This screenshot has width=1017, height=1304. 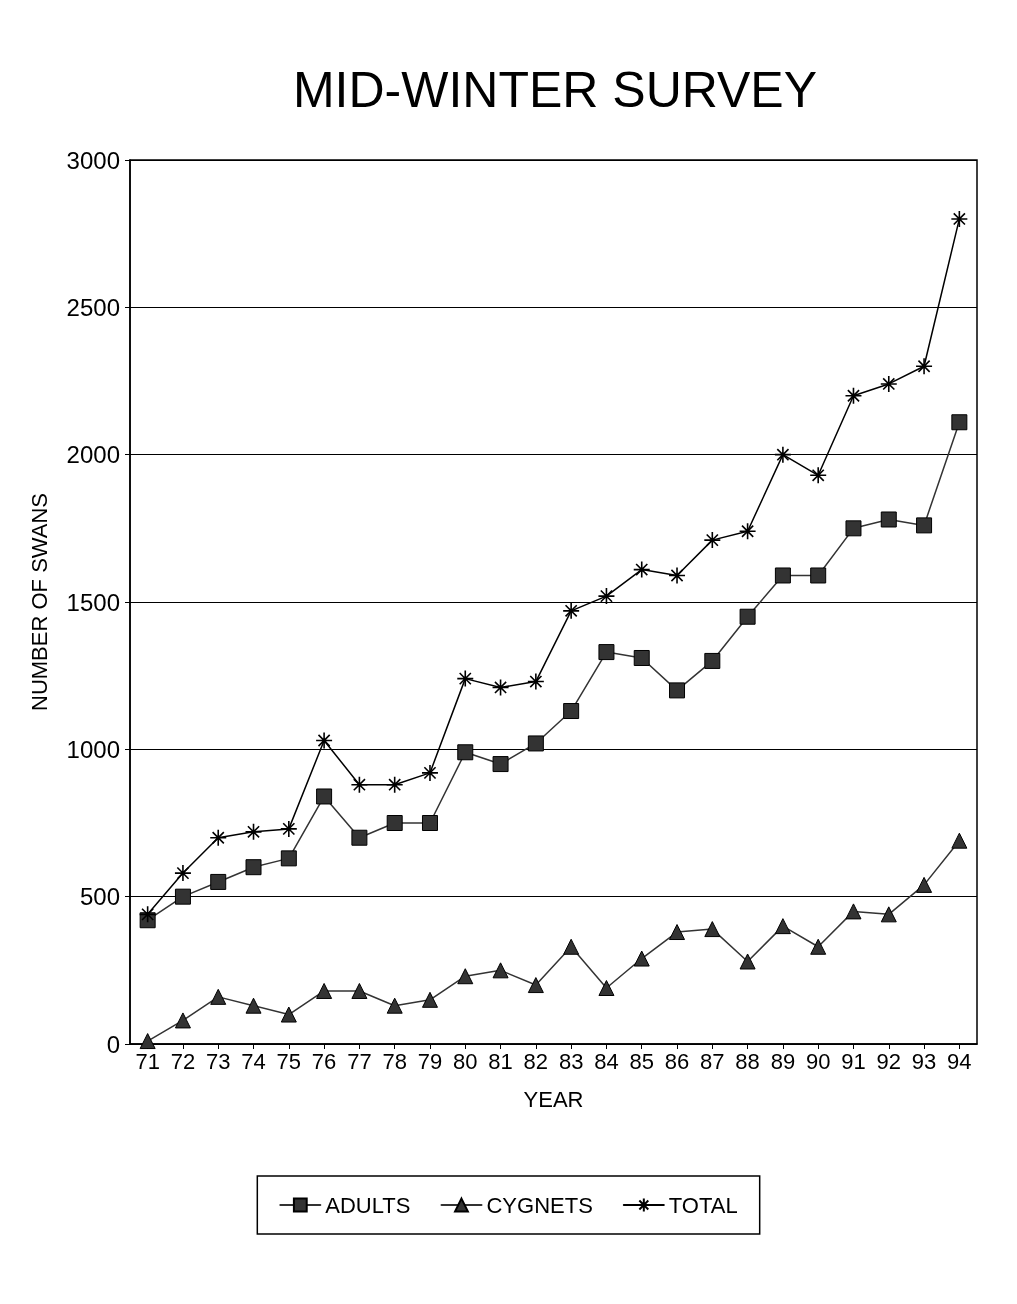 What do you see at coordinates (818, 1061) in the screenshot?
I see `x-tick-label: 90` at bounding box center [818, 1061].